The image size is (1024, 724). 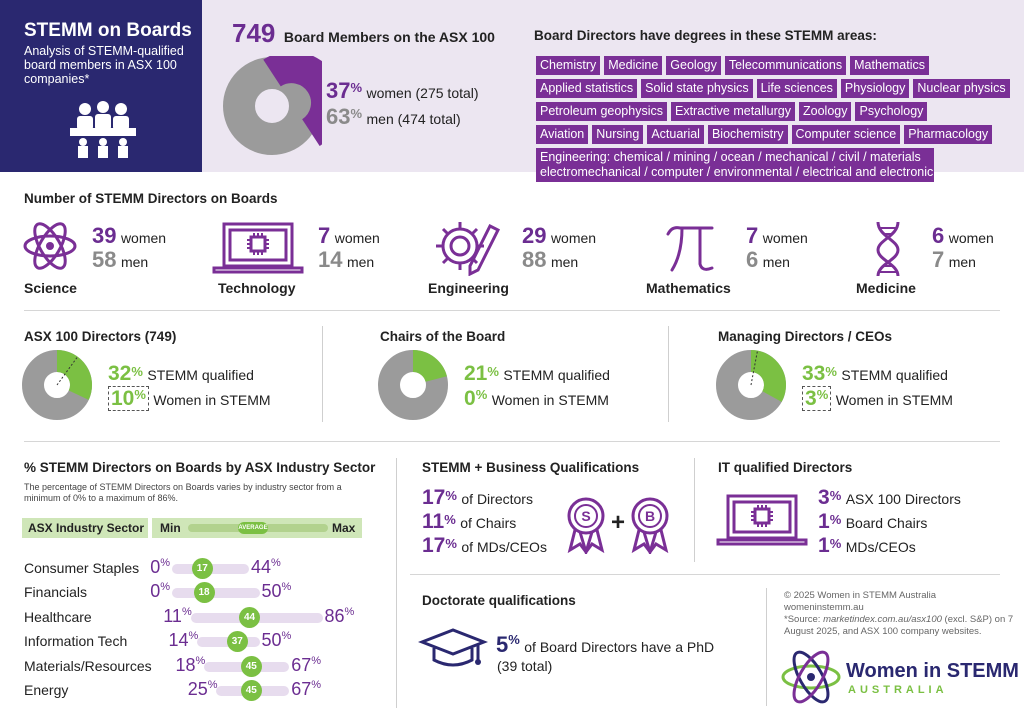 What do you see at coordinates (688, 288) in the screenshot?
I see `field-name: Mathematics` at bounding box center [688, 288].